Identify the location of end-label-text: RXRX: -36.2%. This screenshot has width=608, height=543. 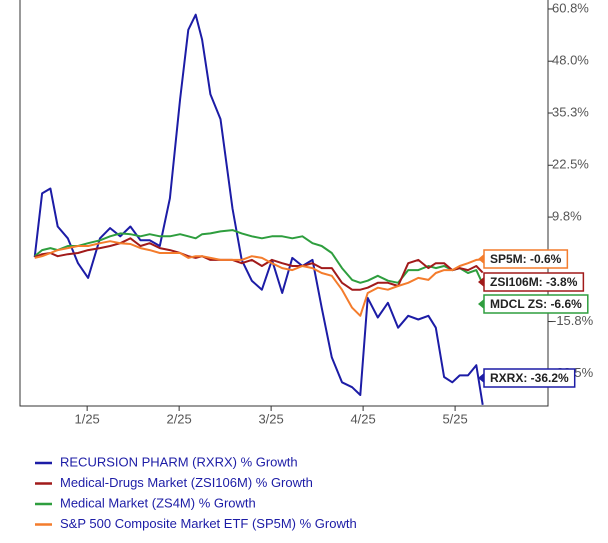
(529, 378).